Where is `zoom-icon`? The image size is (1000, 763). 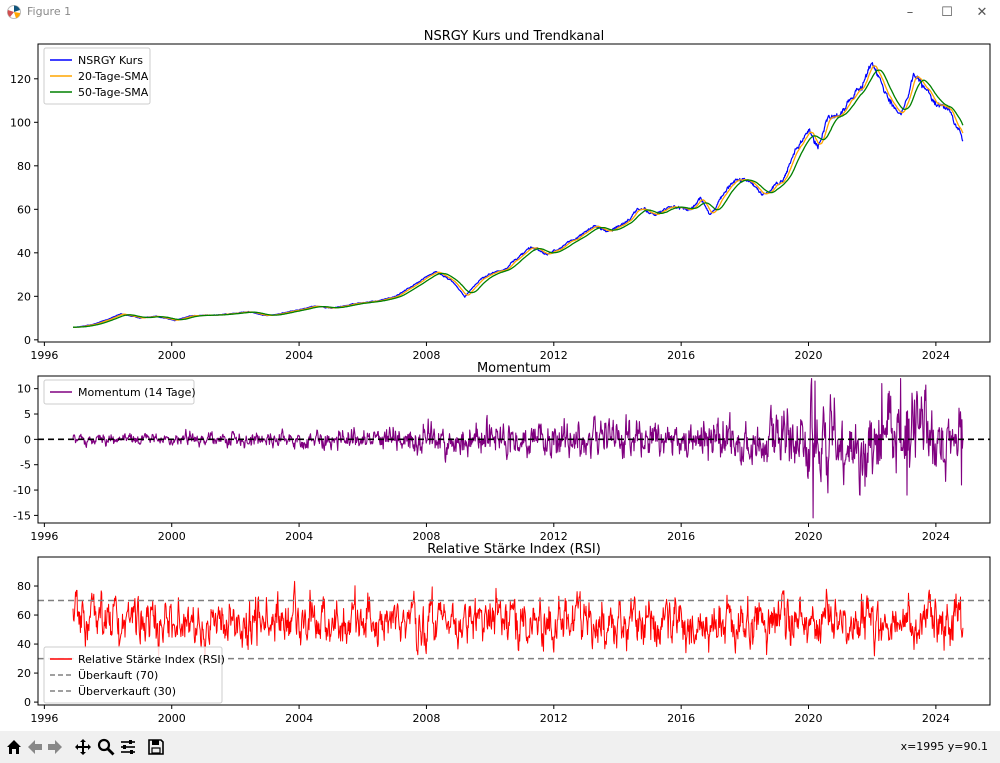 zoom-icon is located at coordinates (106, 747).